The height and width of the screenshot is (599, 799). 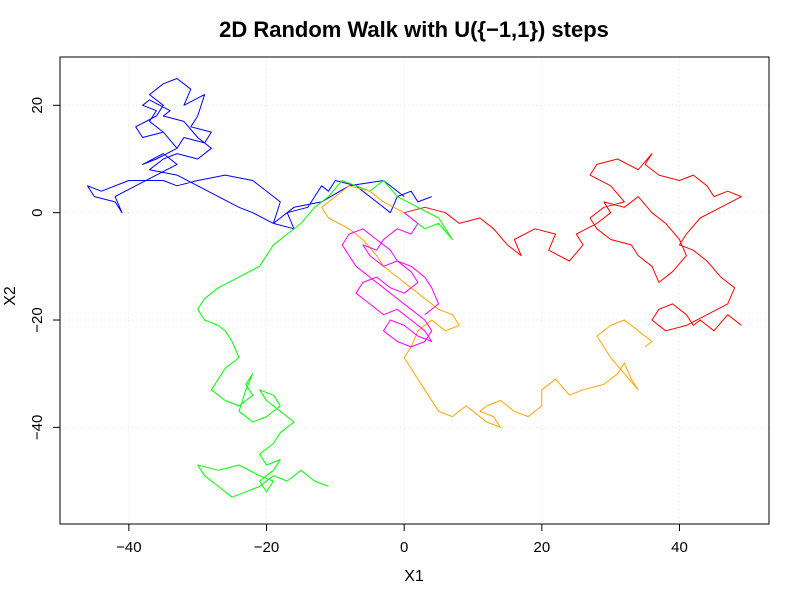 What do you see at coordinates (10, 296) in the screenshot?
I see `y-axis-label: X2` at bounding box center [10, 296].